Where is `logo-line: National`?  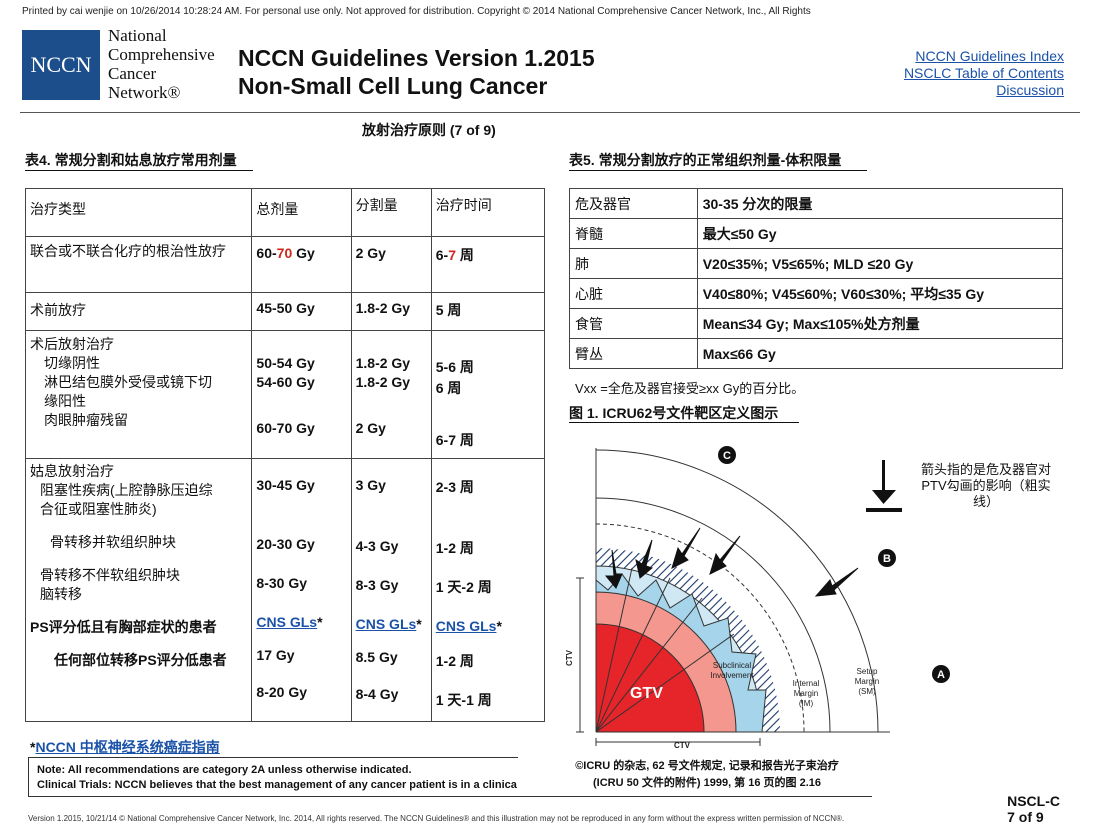 logo-line: National is located at coordinates (137, 35).